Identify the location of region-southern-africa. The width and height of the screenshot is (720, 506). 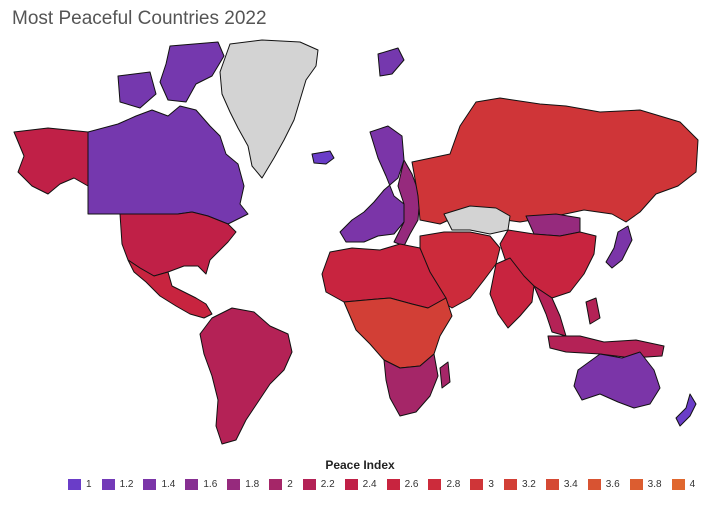
(417, 385).